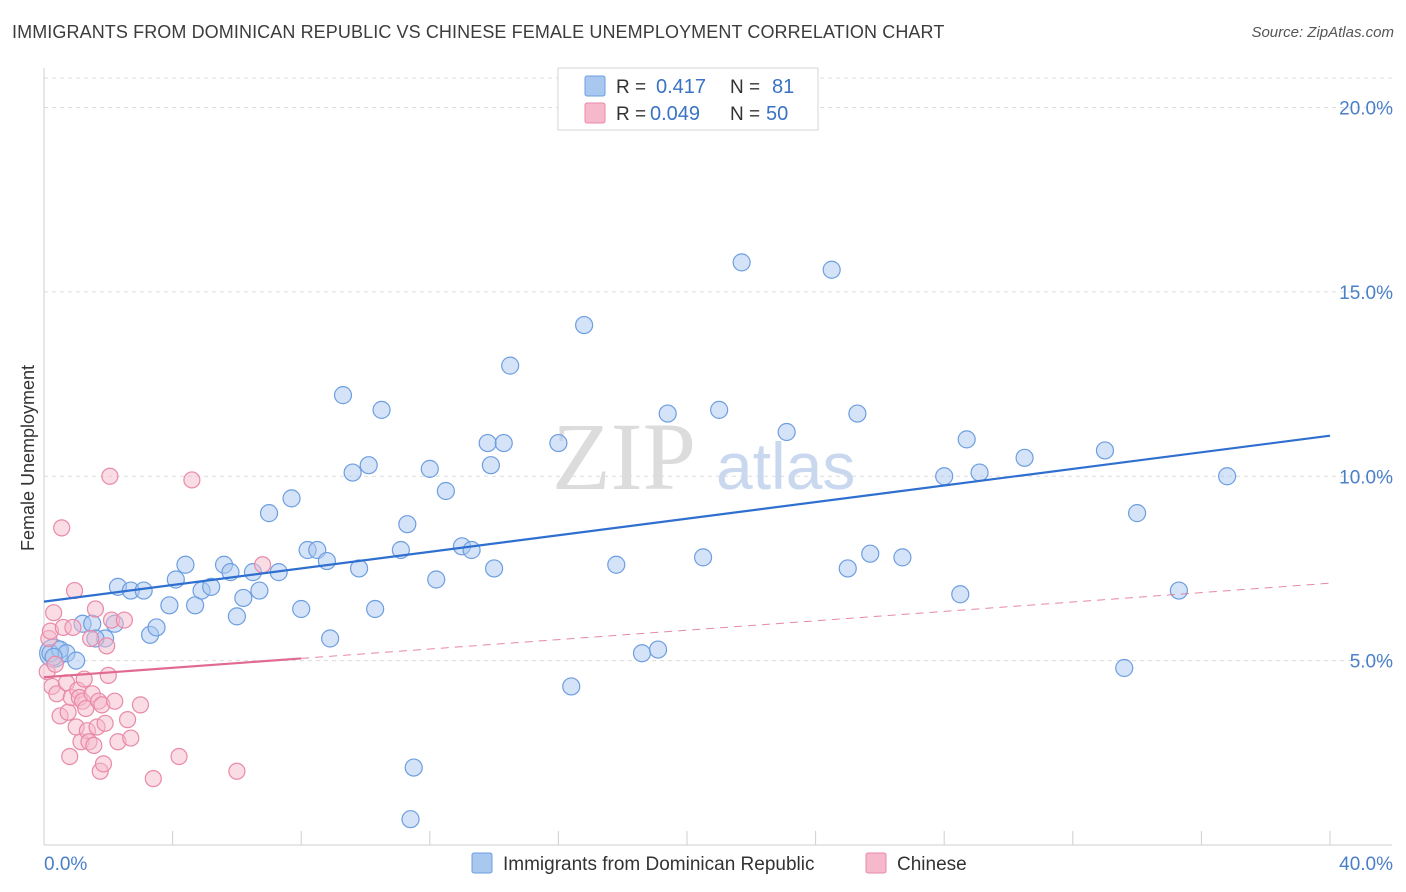  Describe the element at coordinates (932, 864) in the screenshot. I see `series-label-chinese: Chinese` at that location.